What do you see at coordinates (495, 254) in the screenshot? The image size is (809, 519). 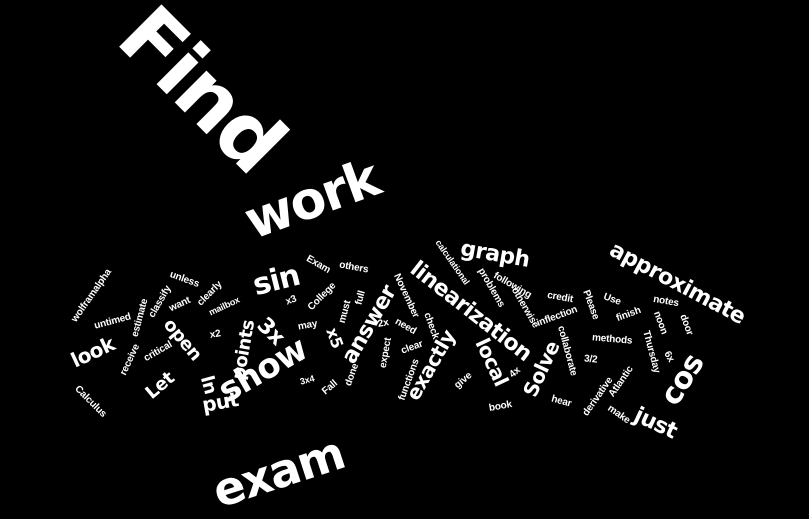 I see `word-graph: graph` at bounding box center [495, 254].